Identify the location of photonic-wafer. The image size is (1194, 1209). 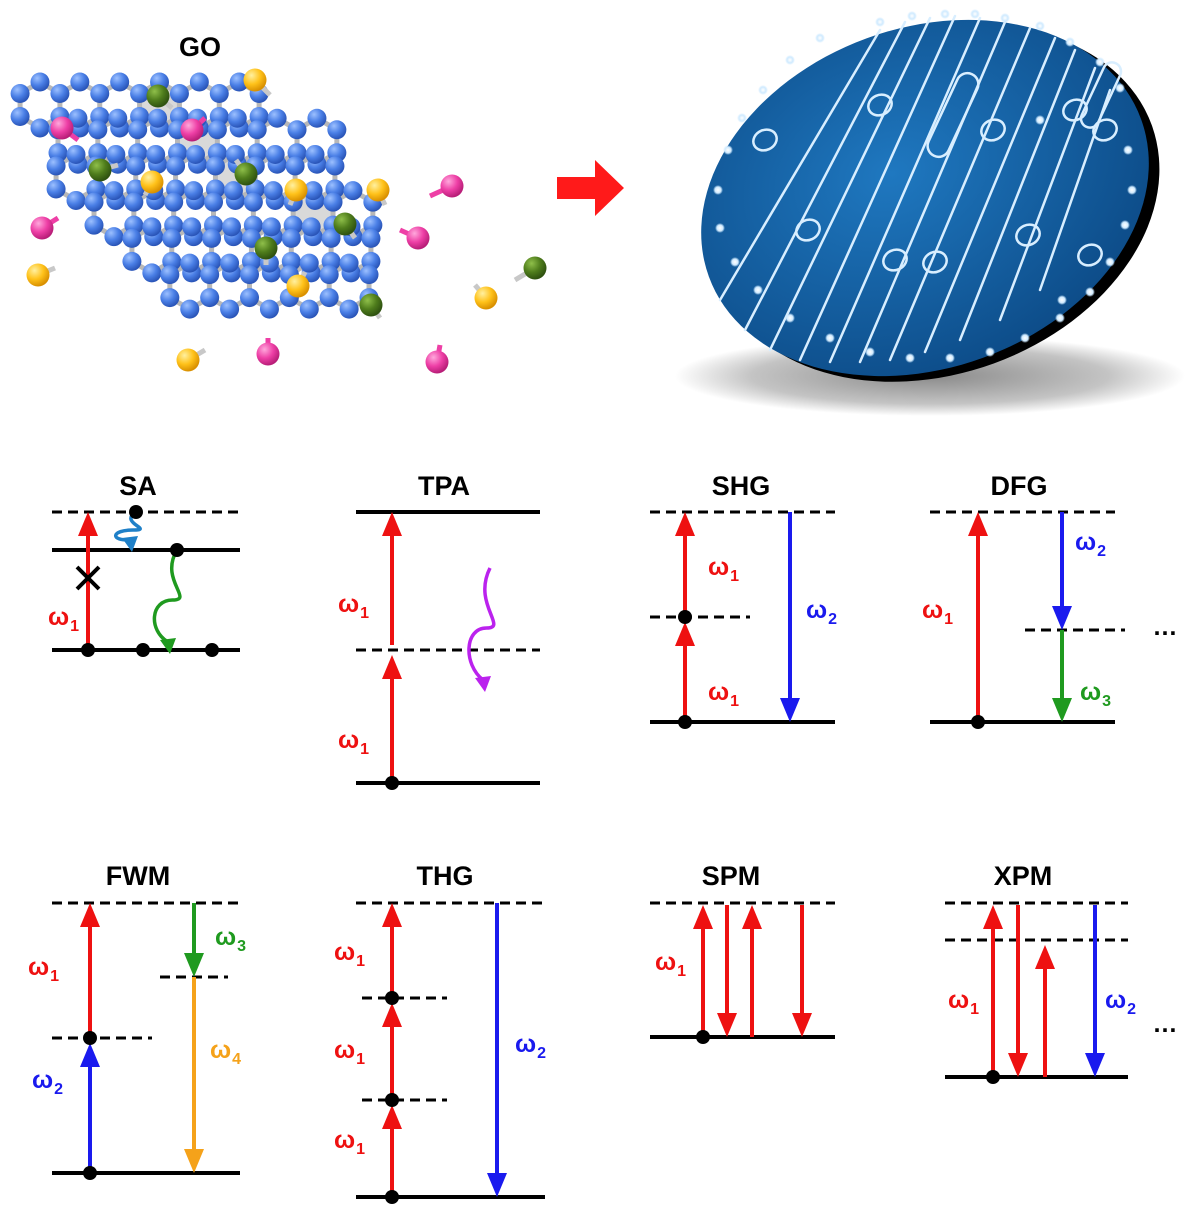
(930, 212).